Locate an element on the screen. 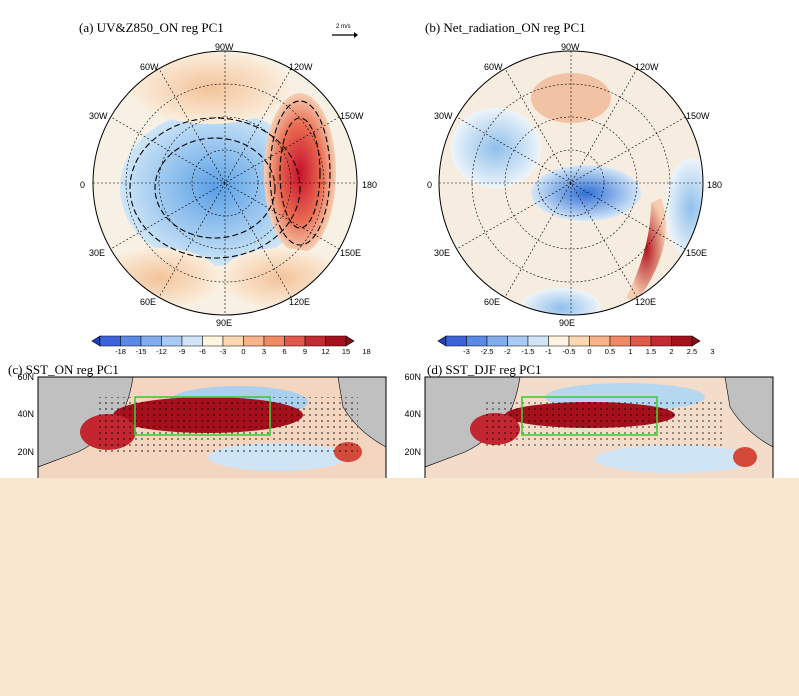 This screenshot has height=696, width=799. panel-a-negative-anomaly is located at coordinates (215, 188).